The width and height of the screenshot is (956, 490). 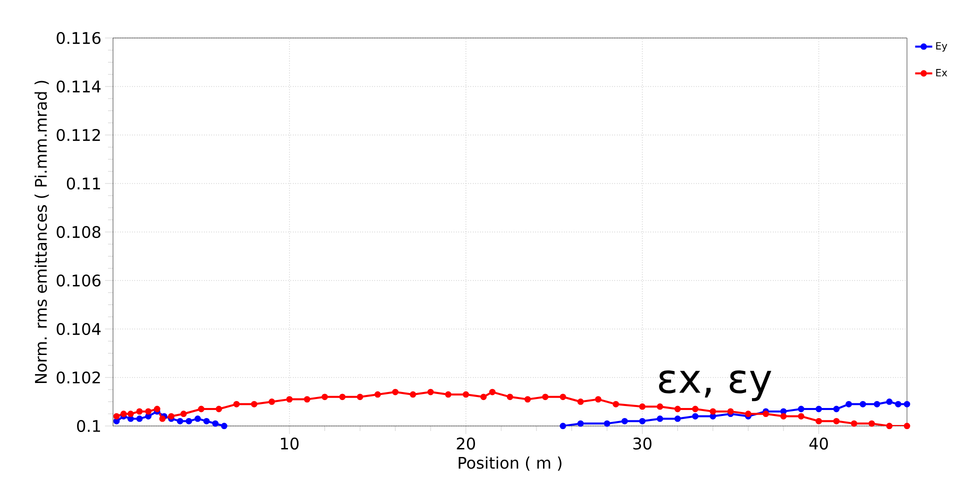 I want to click on legend-label: Ex, so click(x=942, y=72).